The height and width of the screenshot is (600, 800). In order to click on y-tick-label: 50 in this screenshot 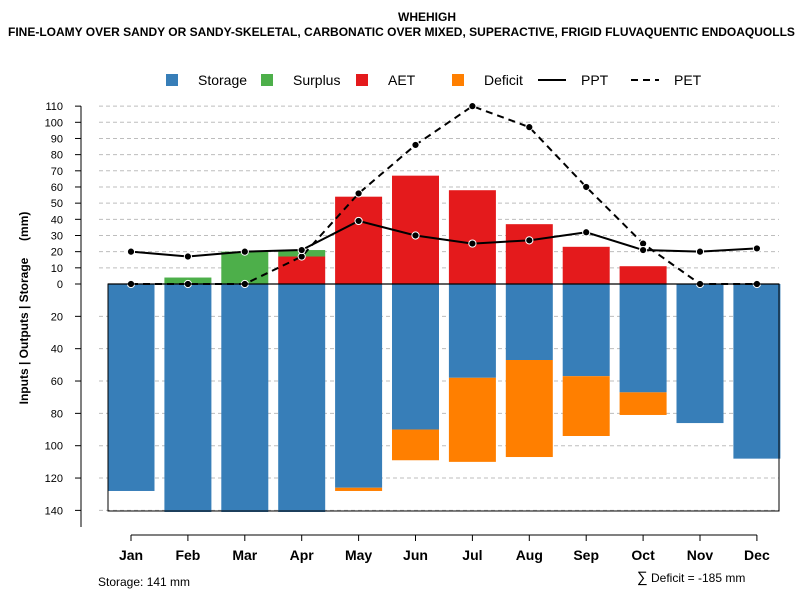, I will do `click(57, 204)`.